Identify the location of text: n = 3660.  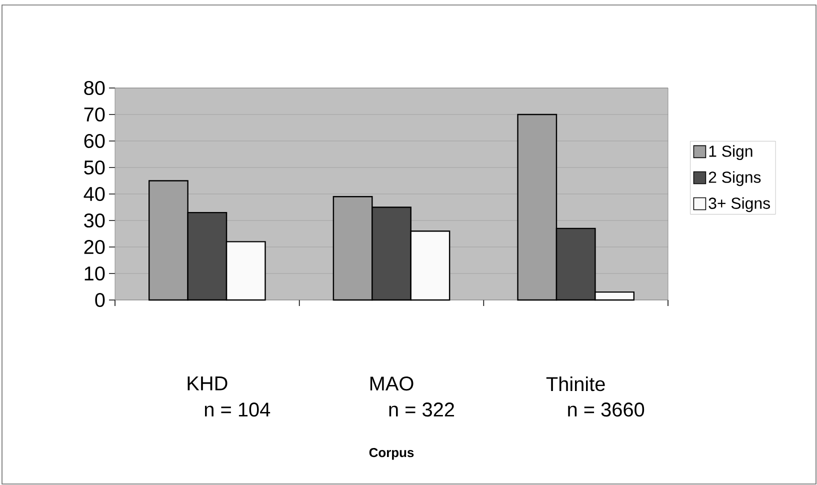
(606, 409).